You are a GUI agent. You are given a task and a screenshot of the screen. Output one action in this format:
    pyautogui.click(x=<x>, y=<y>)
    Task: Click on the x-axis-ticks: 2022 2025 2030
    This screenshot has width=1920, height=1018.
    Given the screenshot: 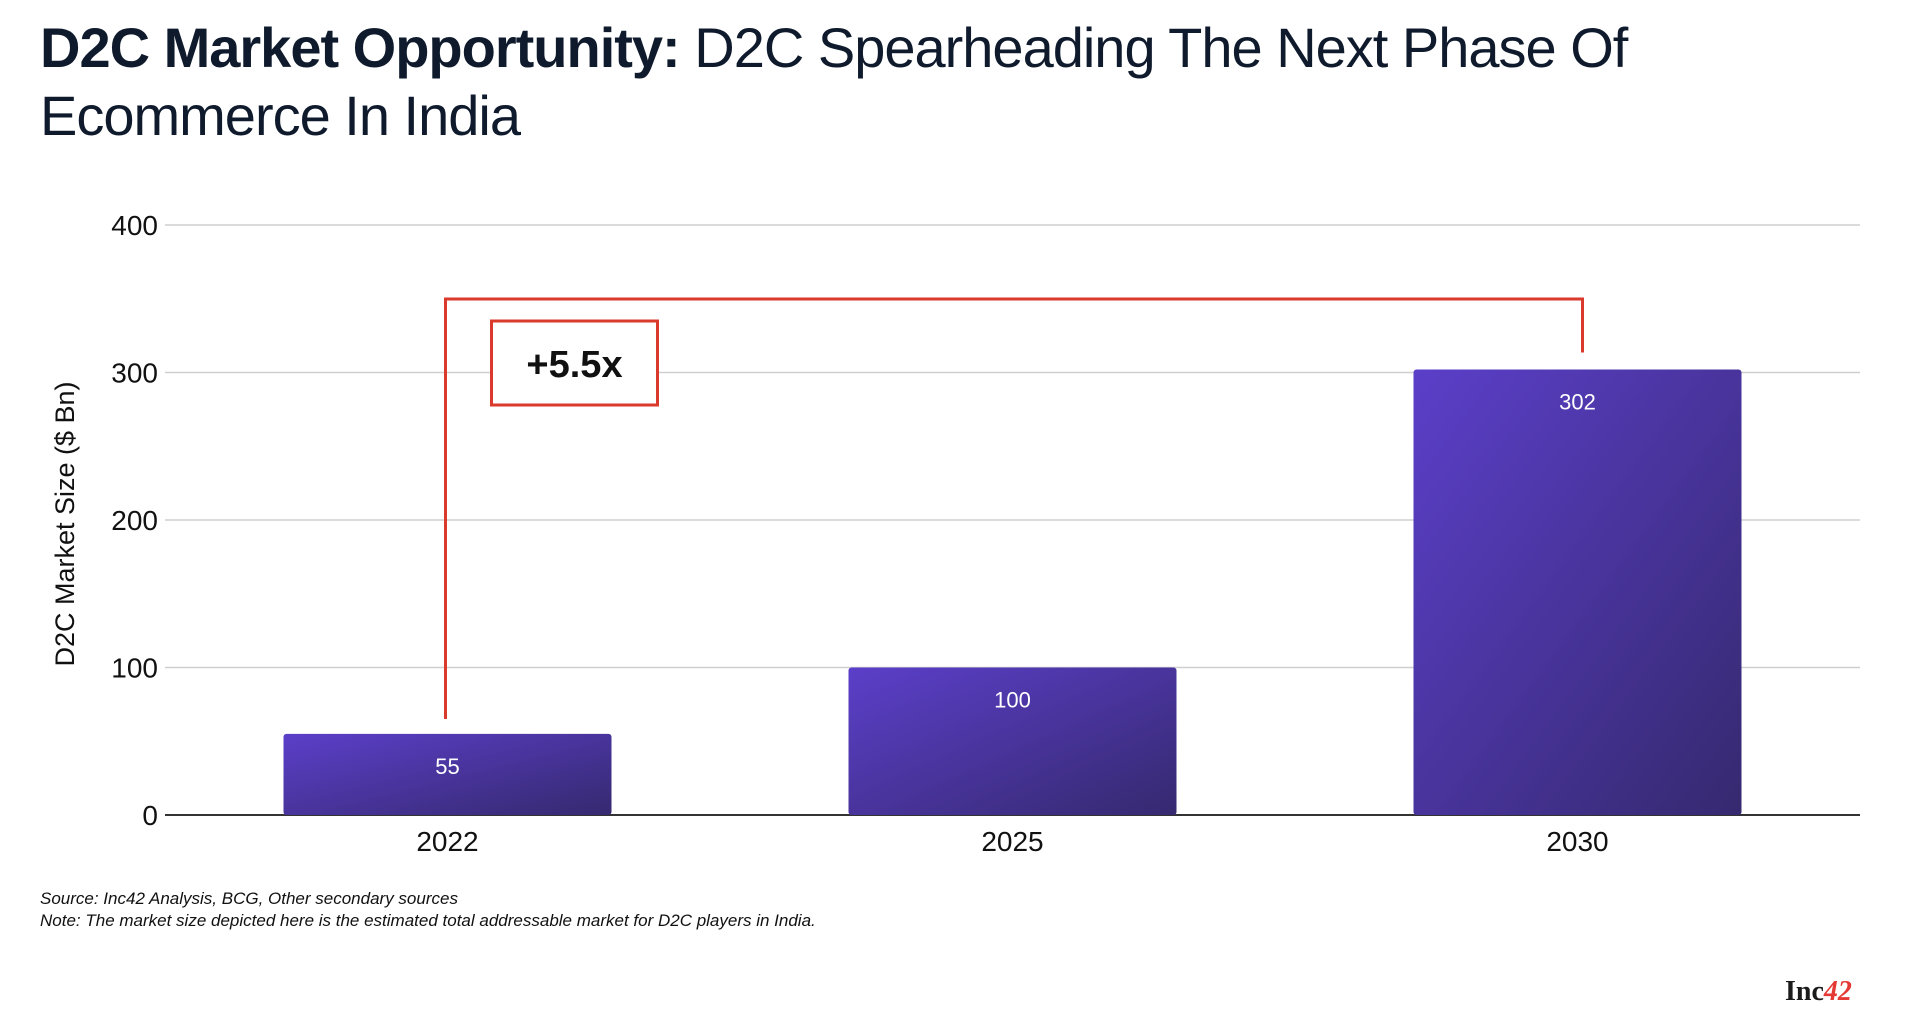 What is the action you would take?
    pyautogui.click(x=1012, y=841)
    